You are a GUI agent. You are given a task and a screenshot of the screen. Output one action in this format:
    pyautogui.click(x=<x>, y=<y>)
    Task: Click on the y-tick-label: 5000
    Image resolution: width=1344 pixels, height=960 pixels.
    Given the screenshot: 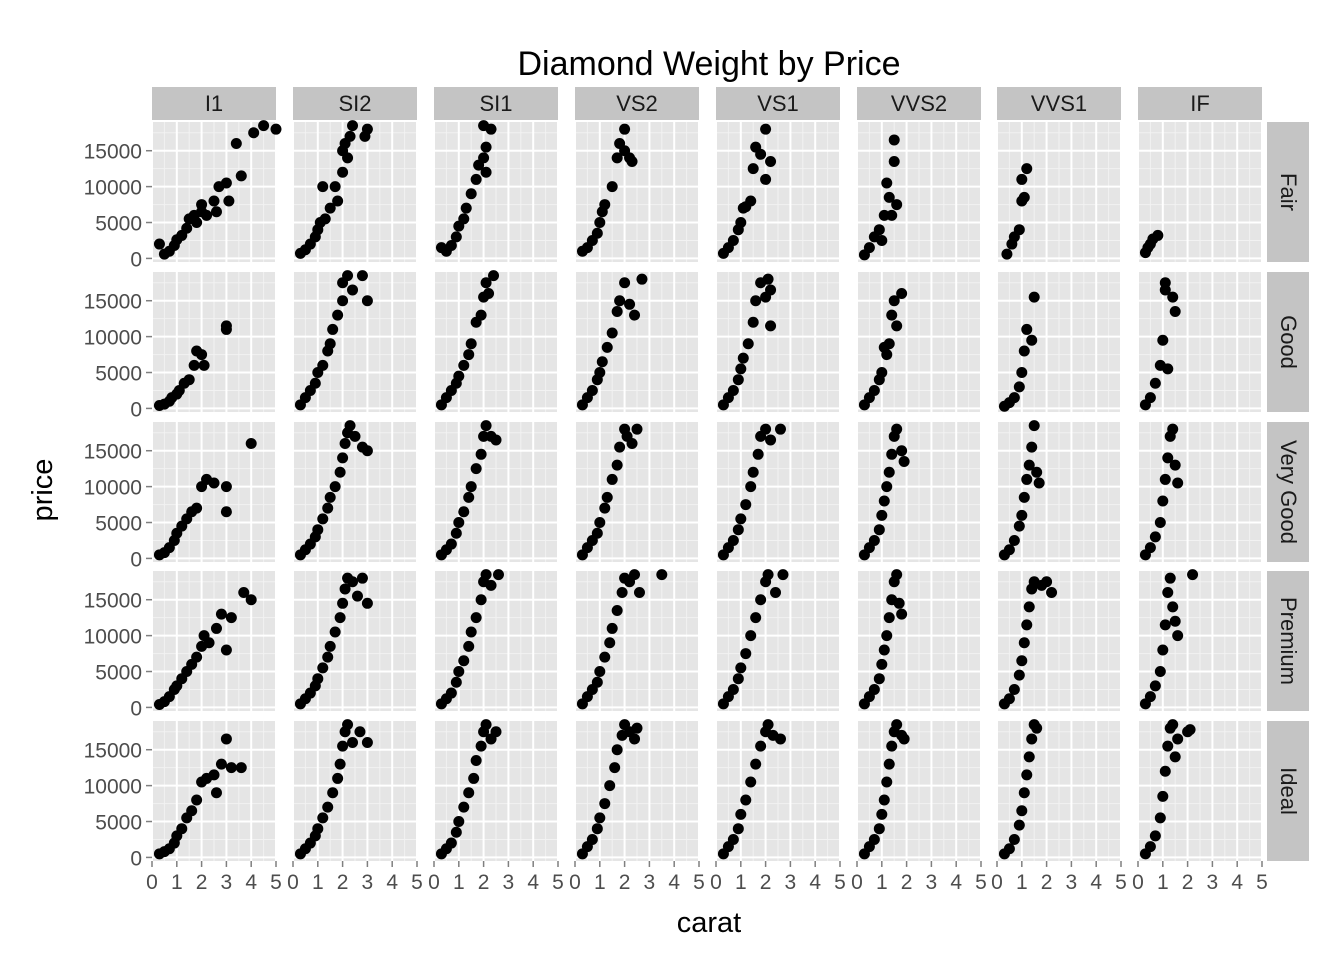 What is the action you would take?
    pyautogui.click(x=118, y=524)
    